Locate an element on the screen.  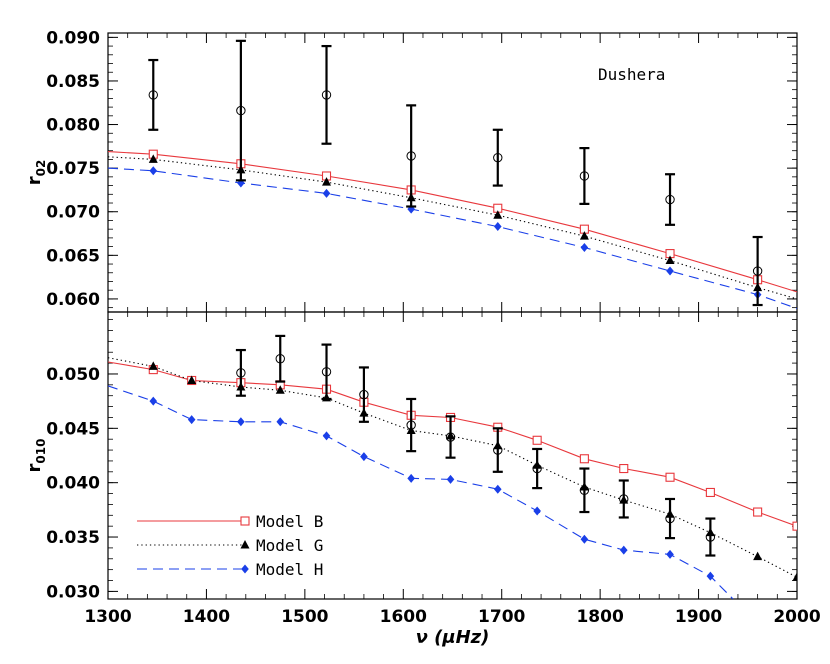
y-axis-title: r010 is located at coordinates (36, 456).